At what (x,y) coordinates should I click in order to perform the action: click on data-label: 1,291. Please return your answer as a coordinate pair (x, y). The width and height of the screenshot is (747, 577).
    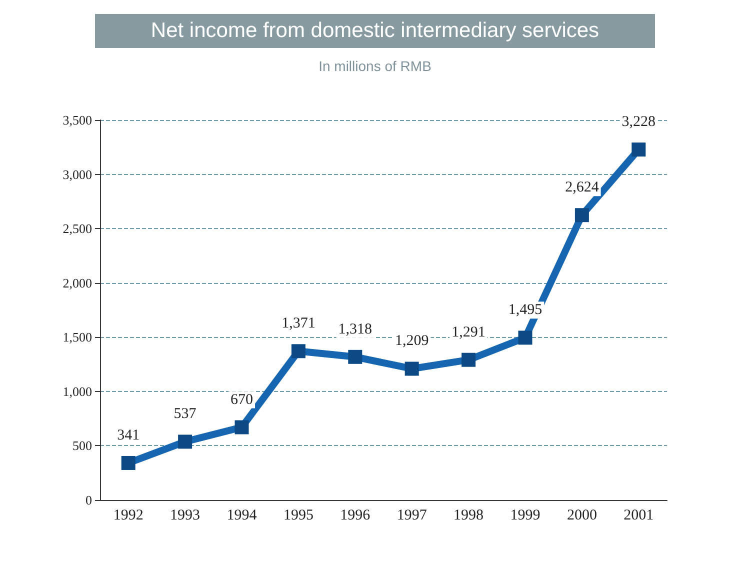
    Looking at the image, I should click on (469, 332).